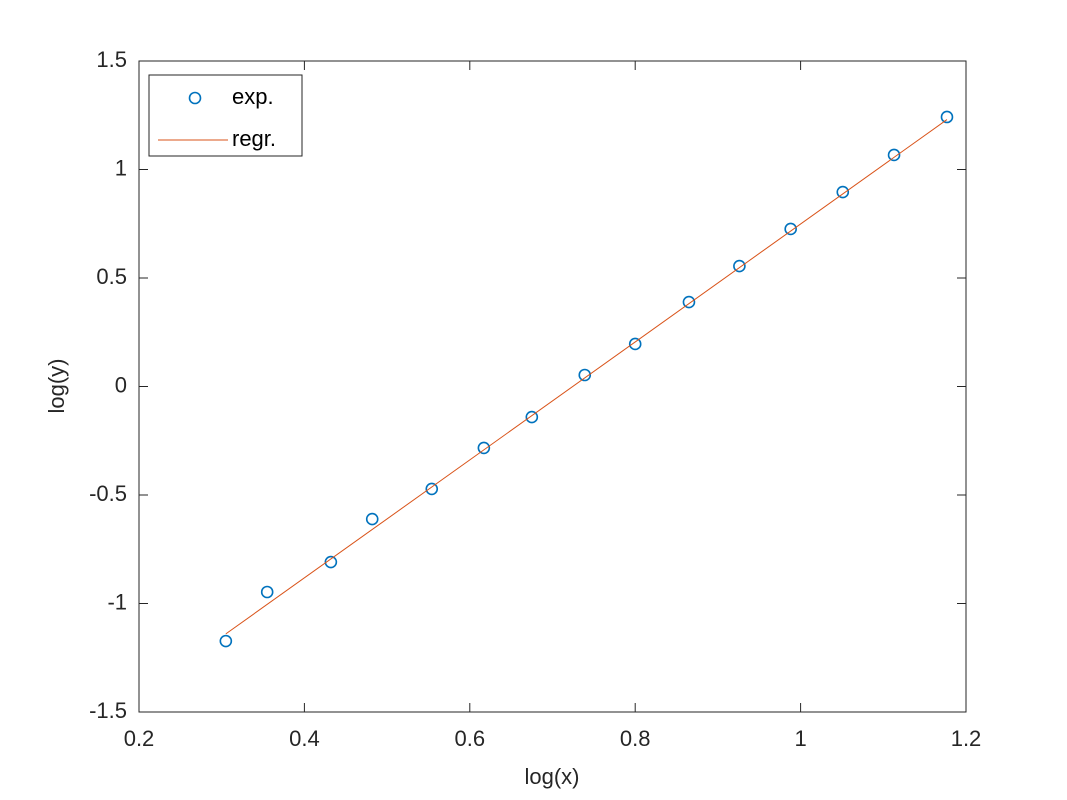 The height and width of the screenshot is (800, 1067). What do you see at coordinates (195, 98) in the screenshot?
I see `legend-swatch` at bounding box center [195, 98].